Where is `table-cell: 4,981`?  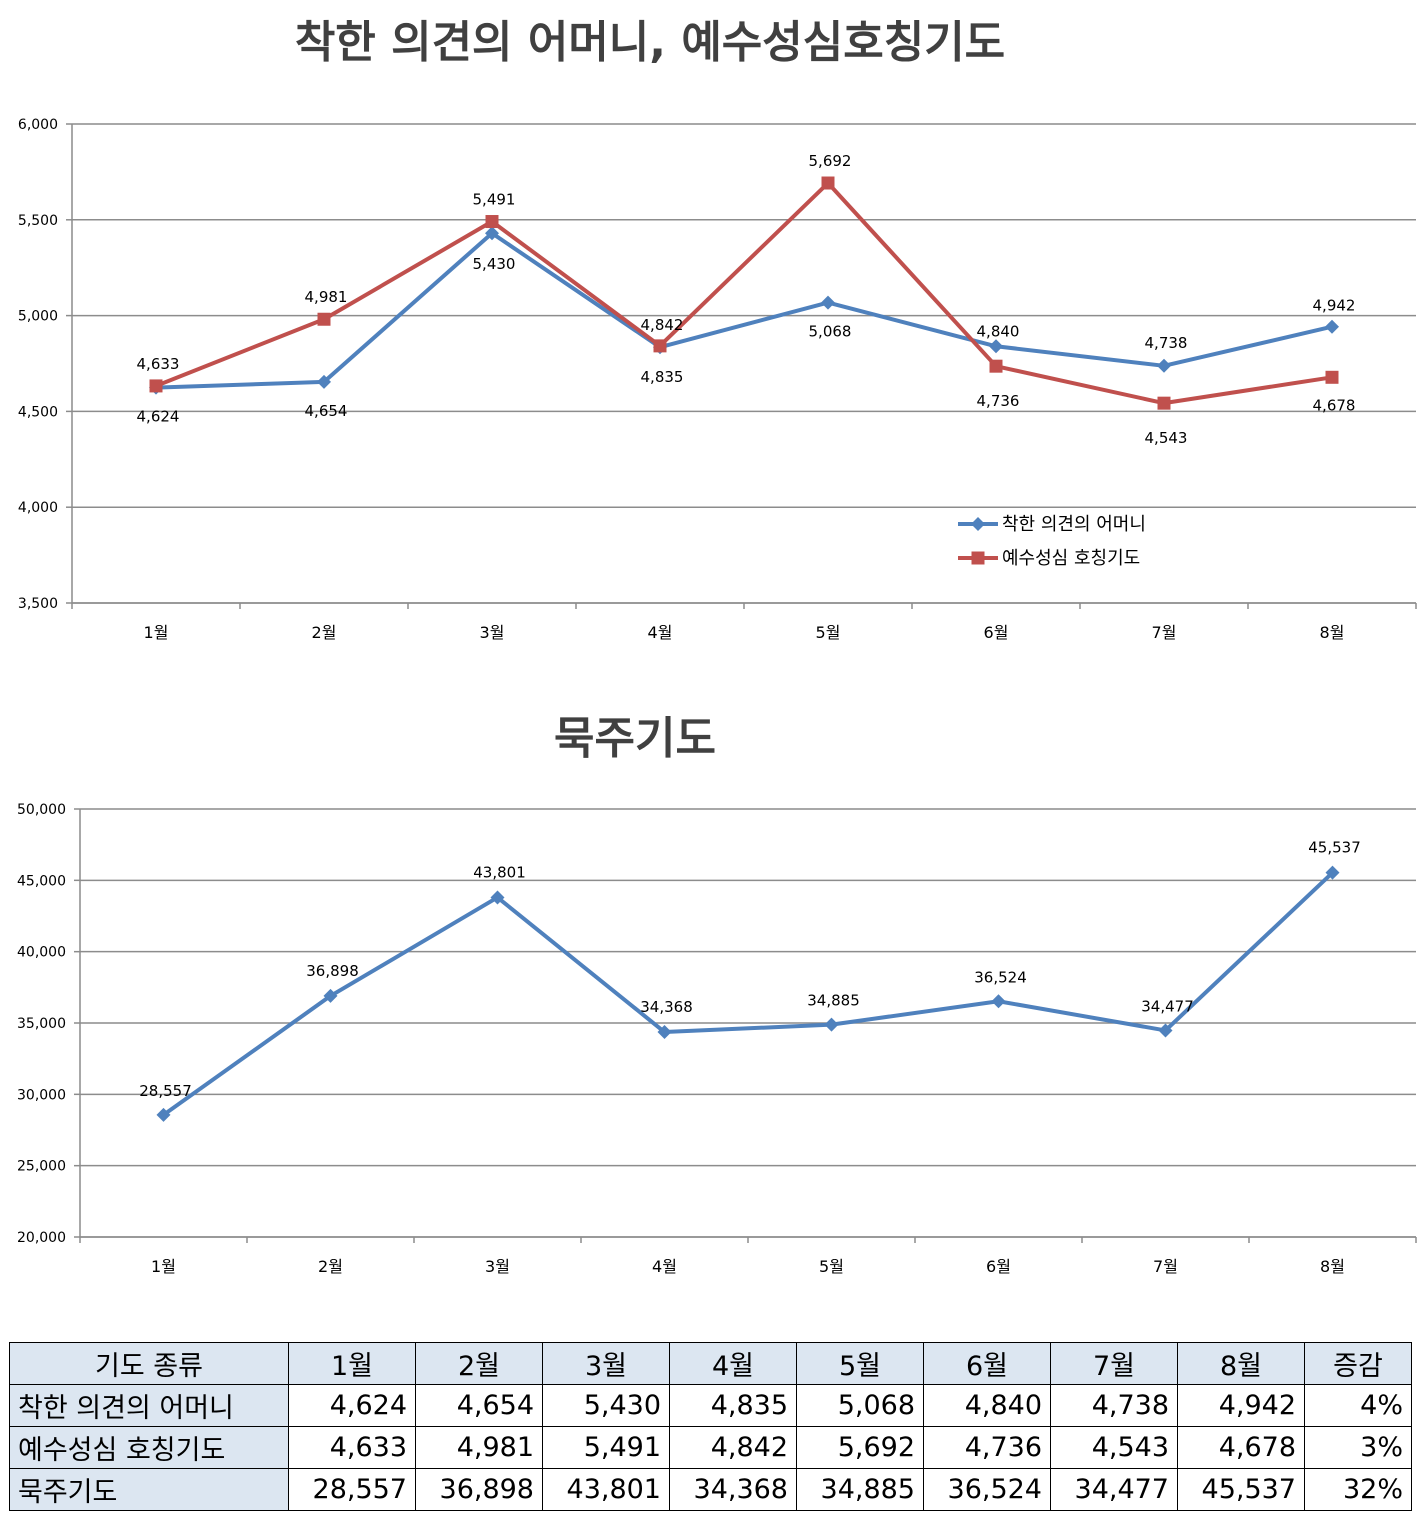 table-cell: 4,981 is located at coordinates (479, 1447).